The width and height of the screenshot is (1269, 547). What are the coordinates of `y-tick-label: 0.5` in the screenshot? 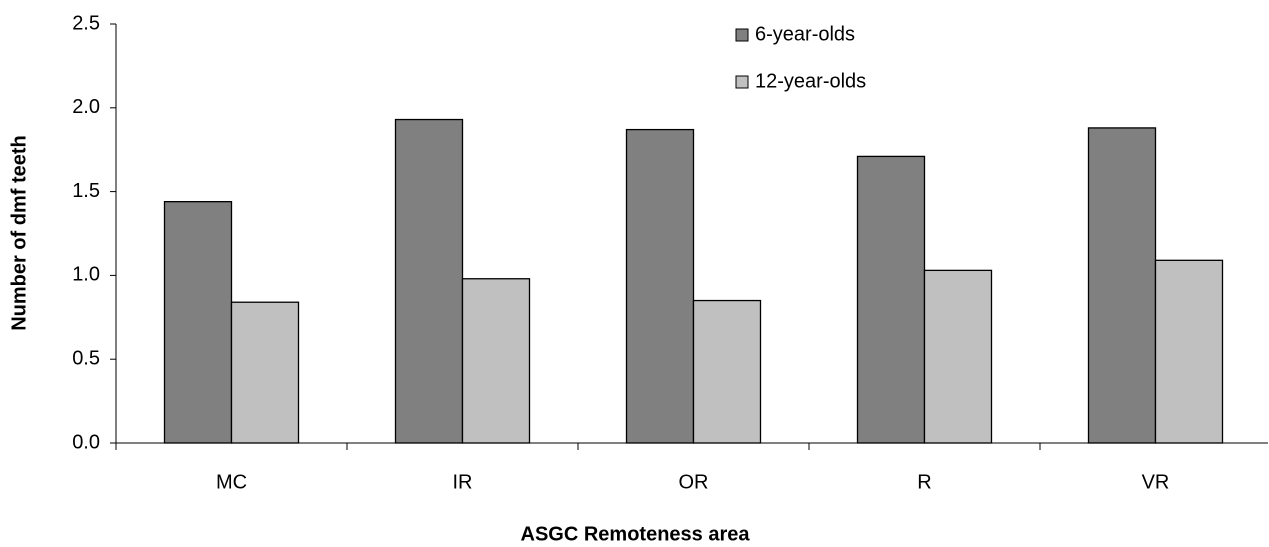 It's located at (86, 358).